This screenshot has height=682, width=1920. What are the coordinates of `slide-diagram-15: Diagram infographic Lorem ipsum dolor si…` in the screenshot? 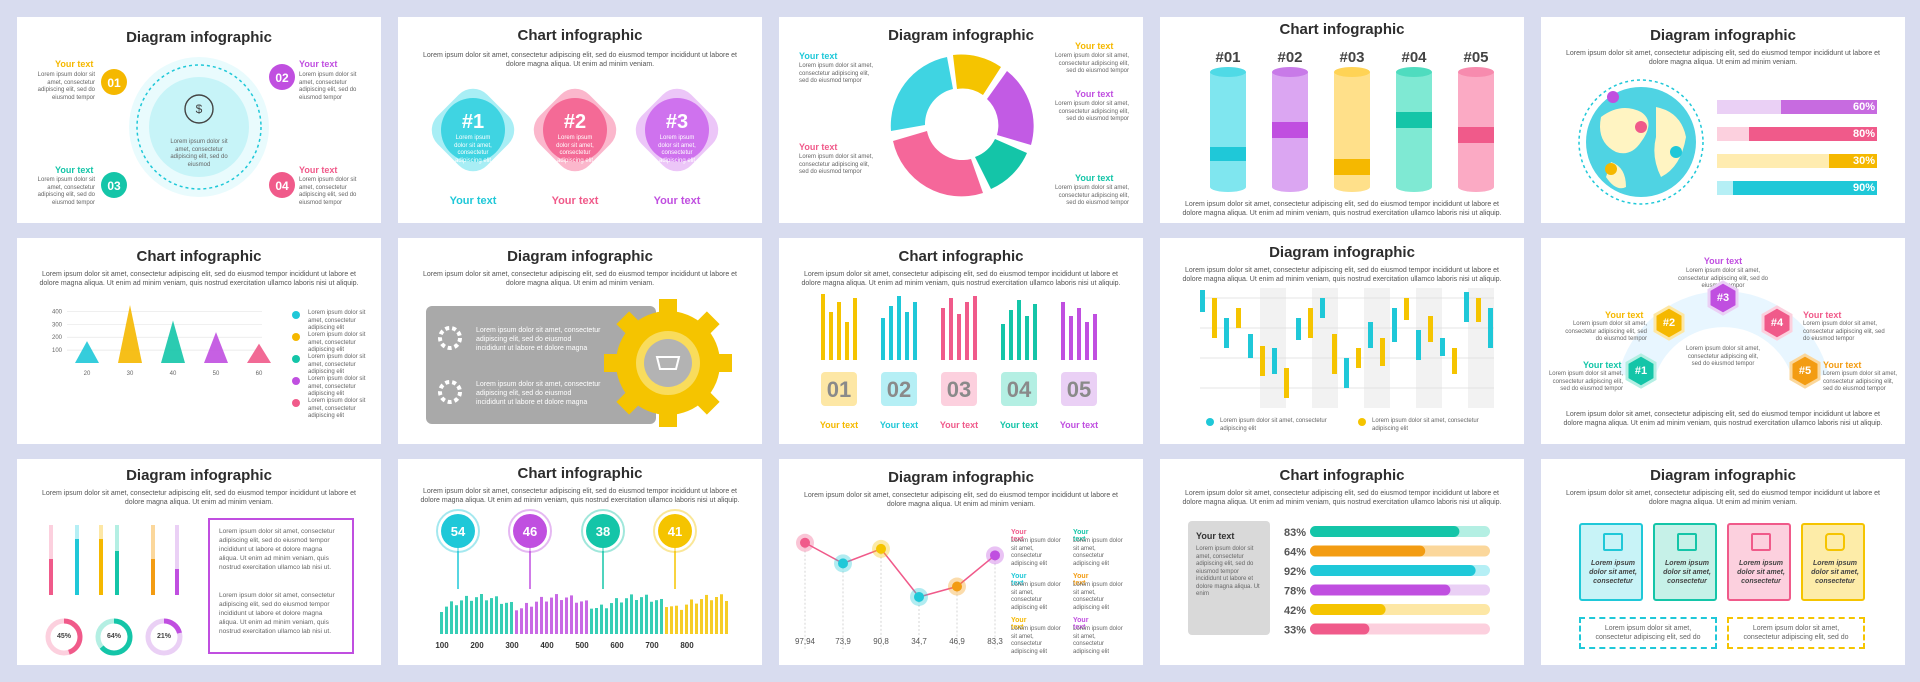 It's located at (1723, 562).